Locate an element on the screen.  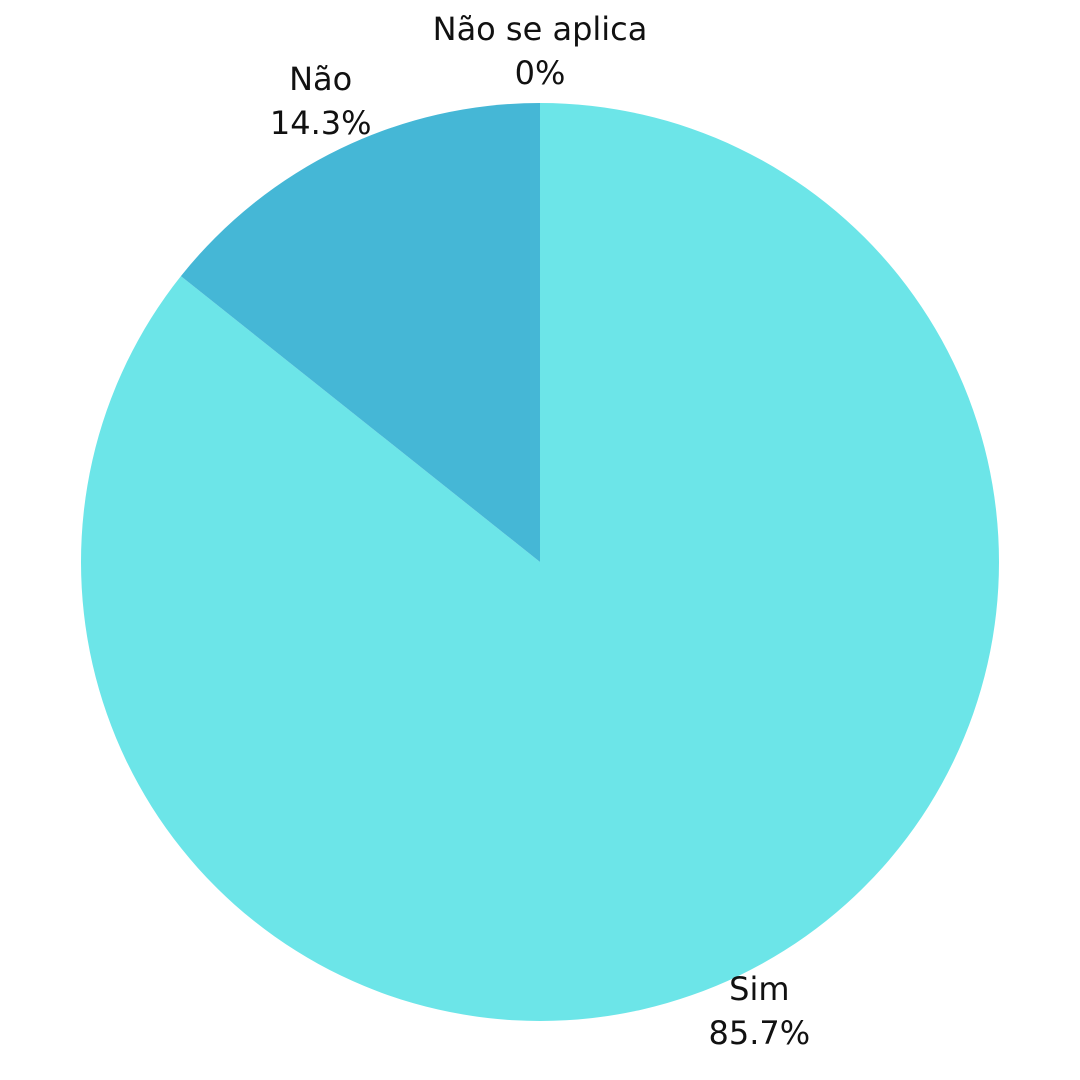
slice-label-nao-se-aplica: Não se aplica is located at coordinates (540, 29).